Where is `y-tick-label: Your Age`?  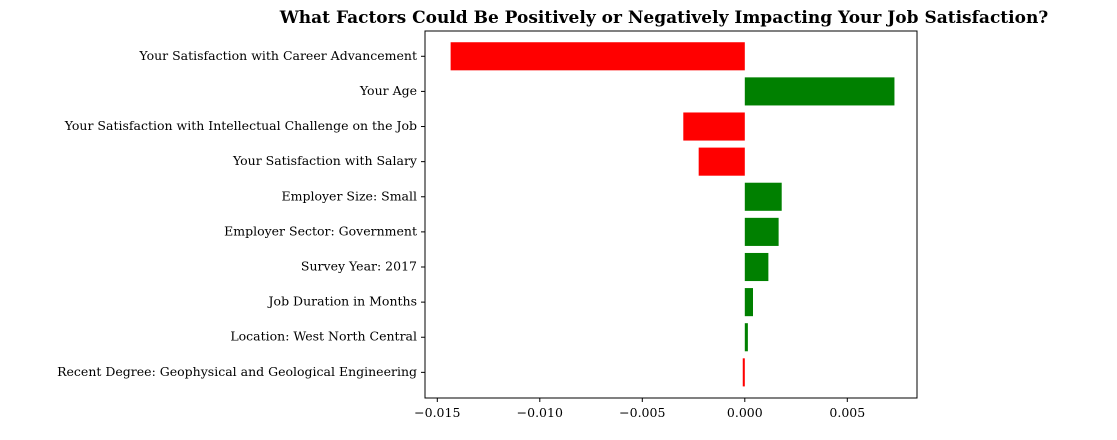
y-tick-label: Your Age is located at coordinates (388, 90).